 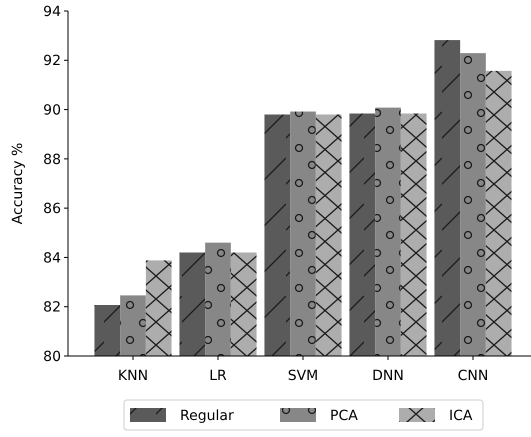 What do you see at coordinates (473, 376) in the screenshot?
I see `x-tick-label: CNN` at bounding box center [473, 376].